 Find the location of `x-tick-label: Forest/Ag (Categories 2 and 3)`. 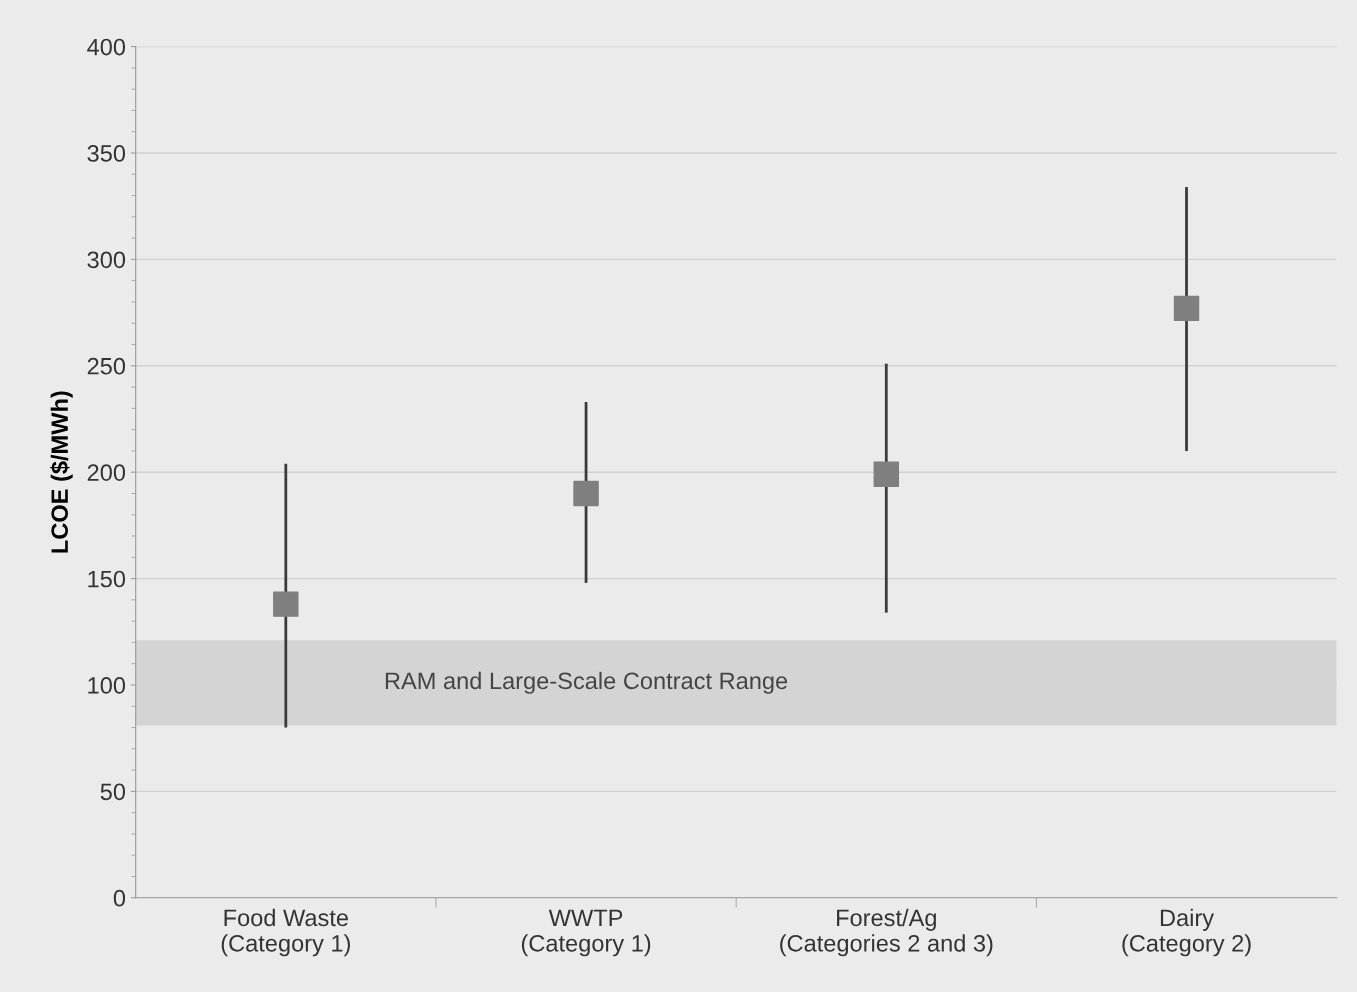

x-tick-label: Forest/Ag (Categories 2 and 3) is located at coordinates (886, 932).